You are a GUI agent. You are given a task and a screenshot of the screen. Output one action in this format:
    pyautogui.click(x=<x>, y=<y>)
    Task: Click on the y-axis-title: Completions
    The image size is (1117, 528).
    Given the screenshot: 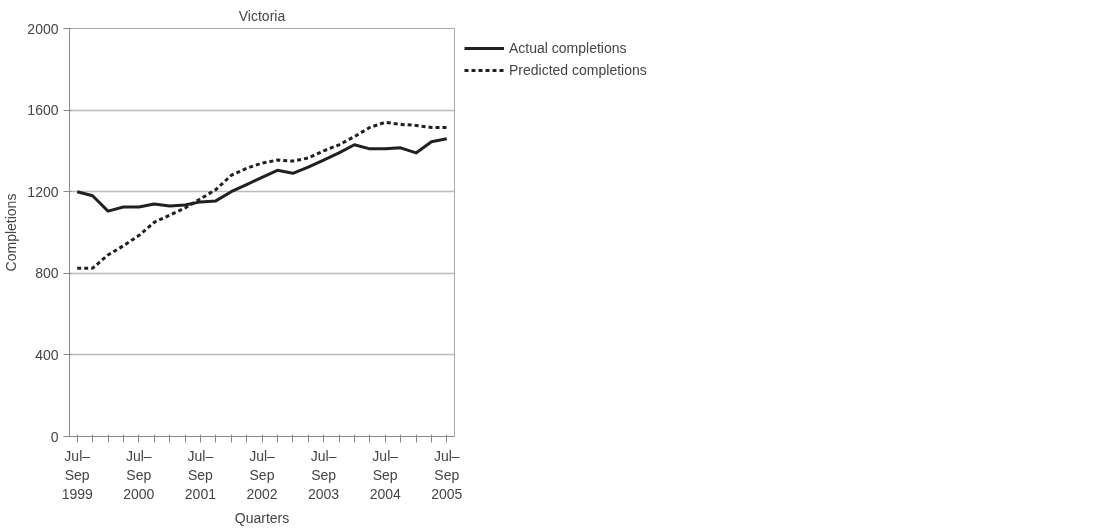 What is the action you would take?
    pyautogui.click(x=11, y=232)
    